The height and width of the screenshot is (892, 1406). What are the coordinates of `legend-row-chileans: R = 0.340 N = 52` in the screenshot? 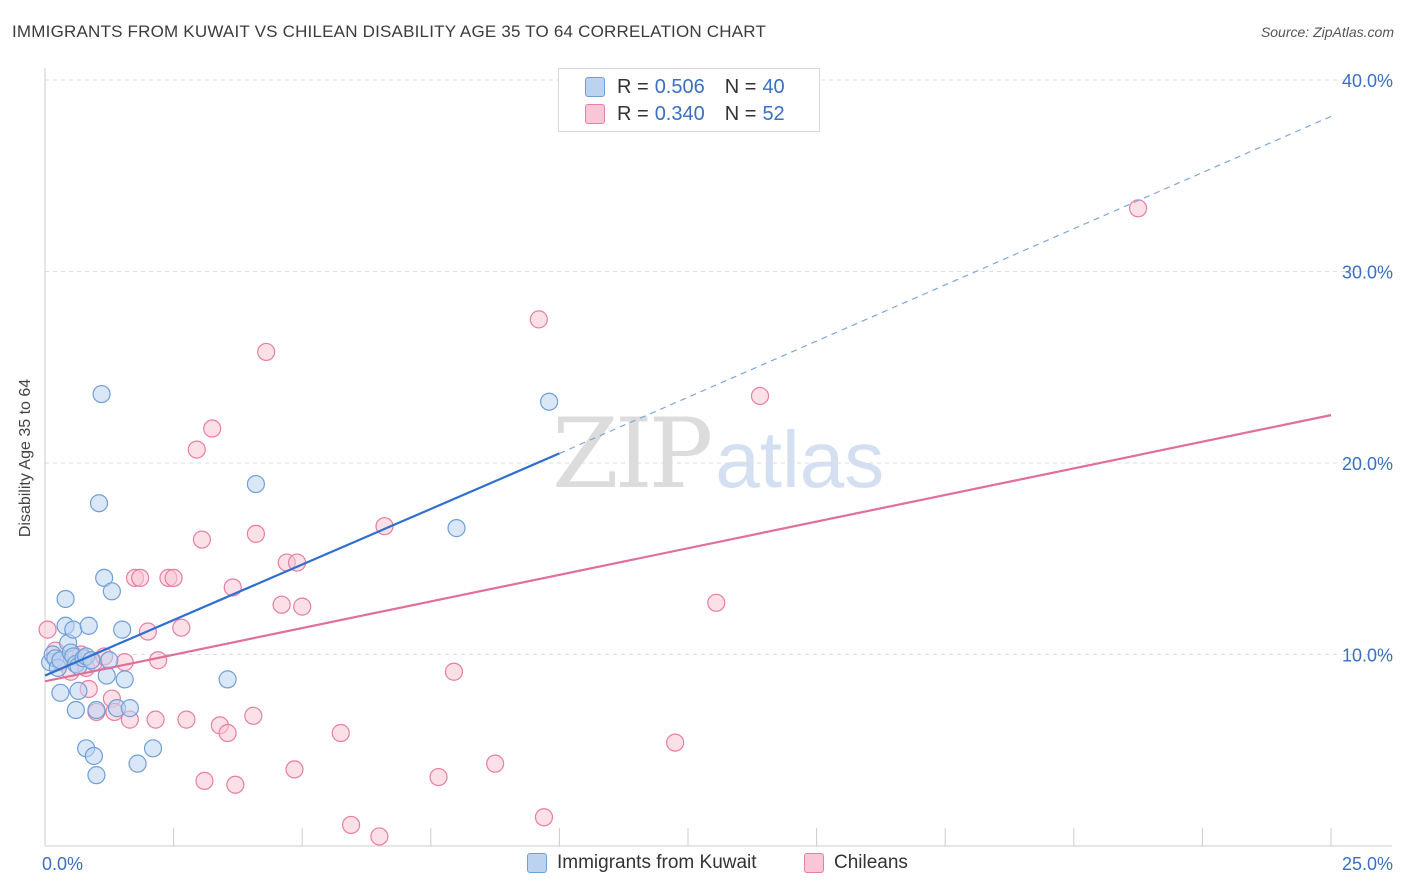 It's located at (685, 114).